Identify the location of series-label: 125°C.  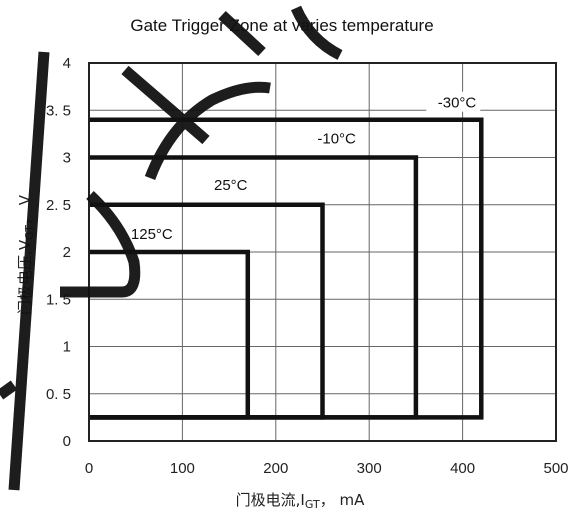
(152, 234).